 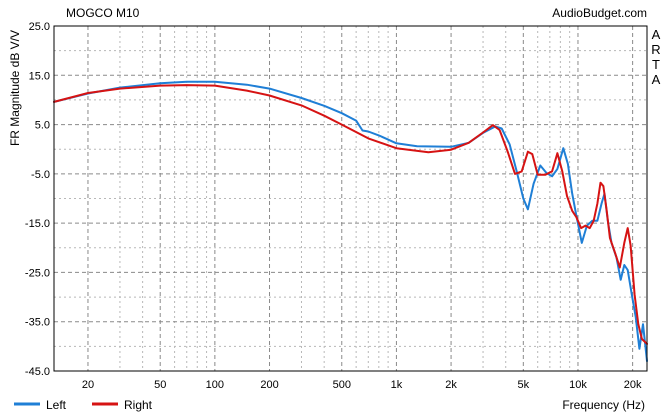 What do you see at coordinates (342, 385) in the screenshot?
I see `x-tick-label: 500` at bounding box center [342, 385].